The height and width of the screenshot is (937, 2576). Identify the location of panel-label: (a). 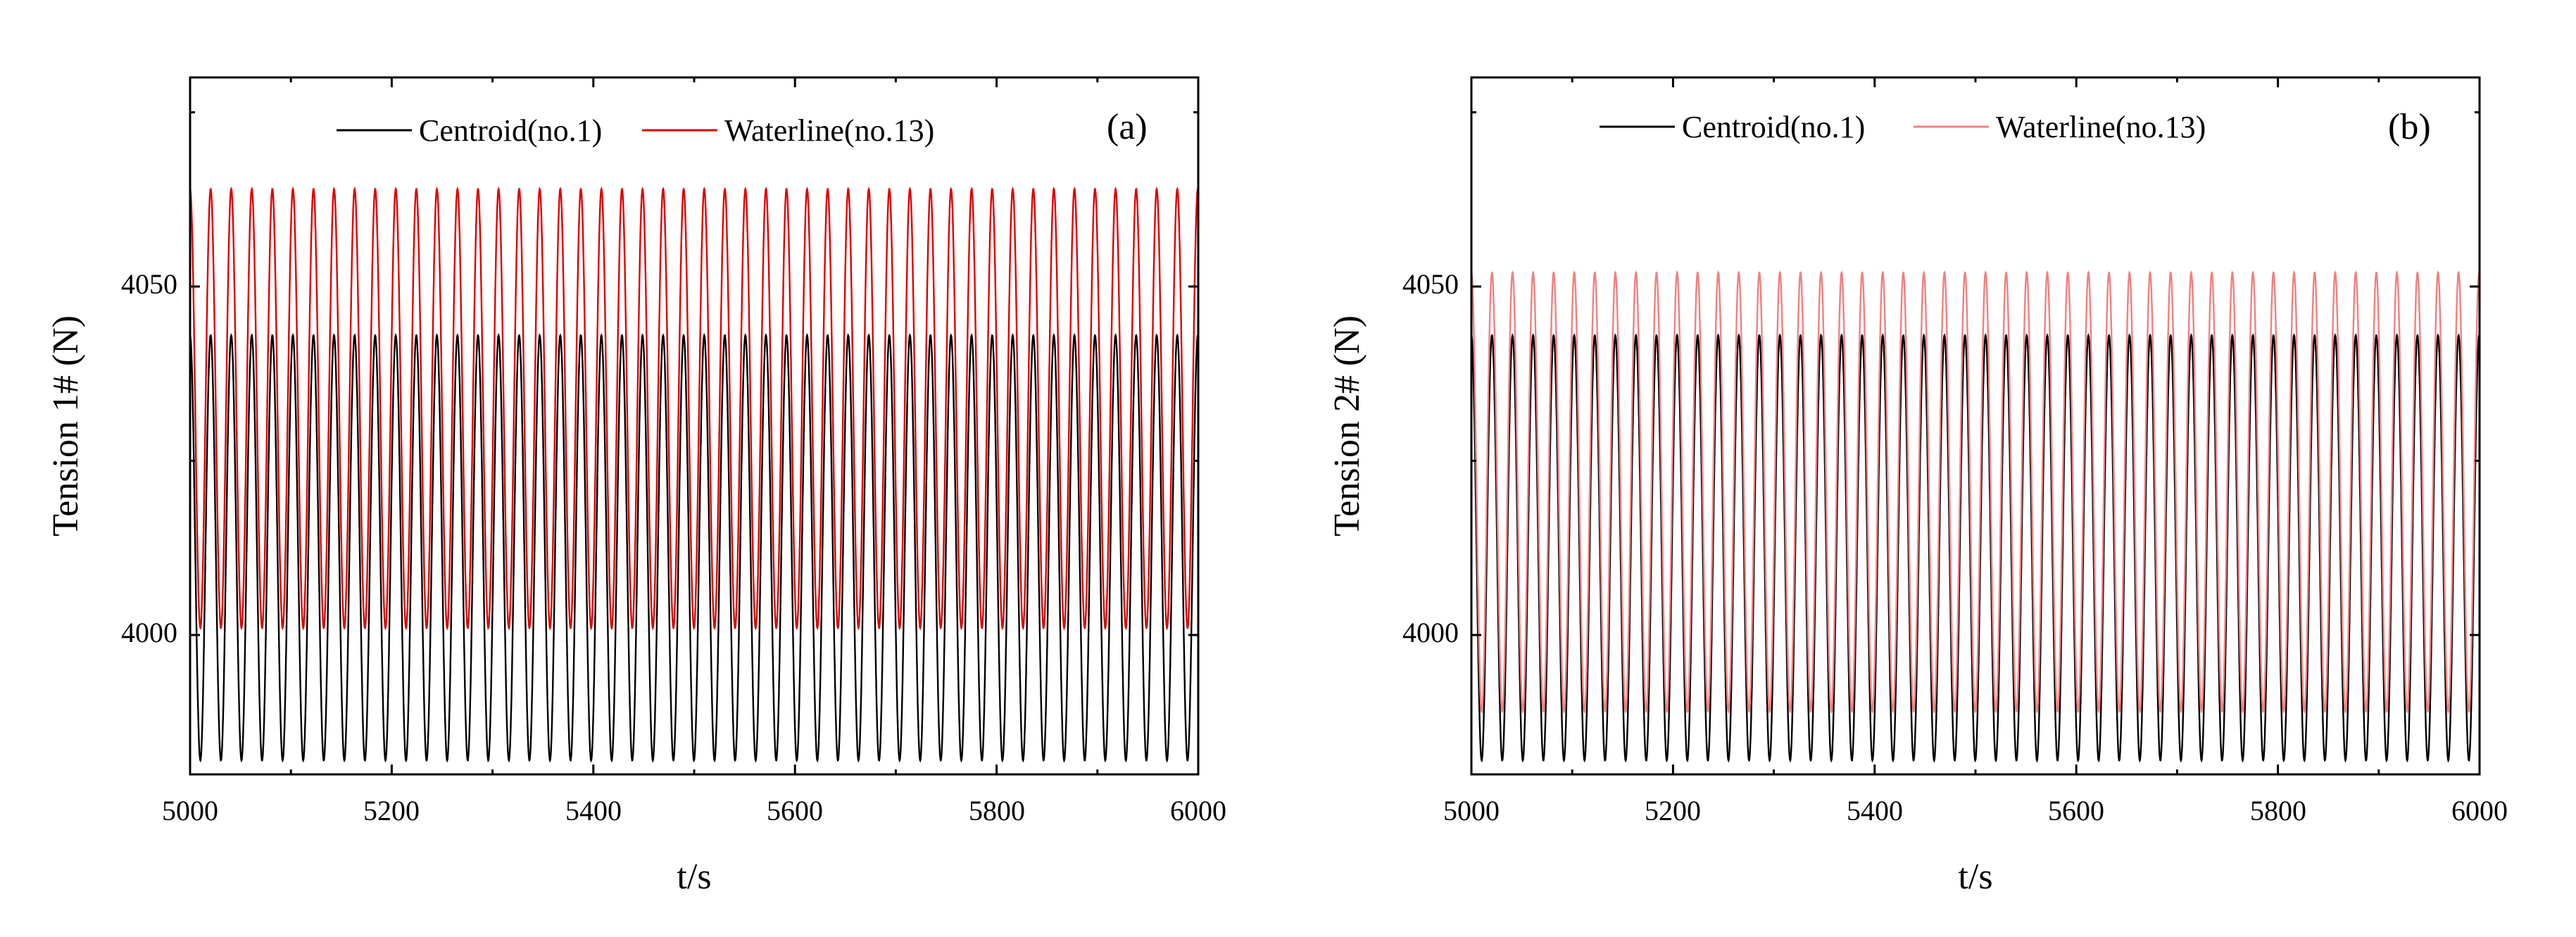
(1127, 127).